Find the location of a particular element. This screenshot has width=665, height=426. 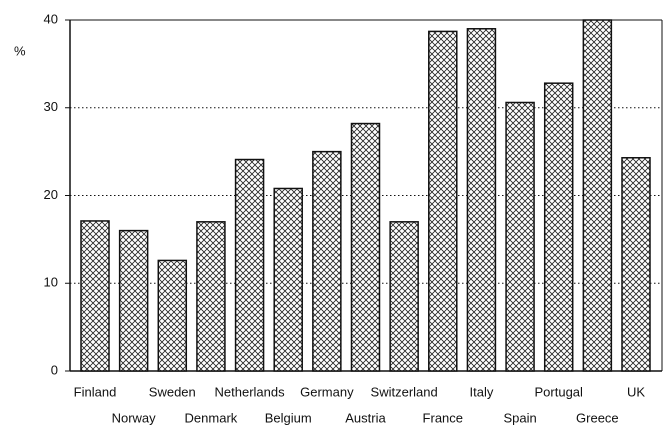

x-tick-label: Norway is located at coordinates (134, 417).